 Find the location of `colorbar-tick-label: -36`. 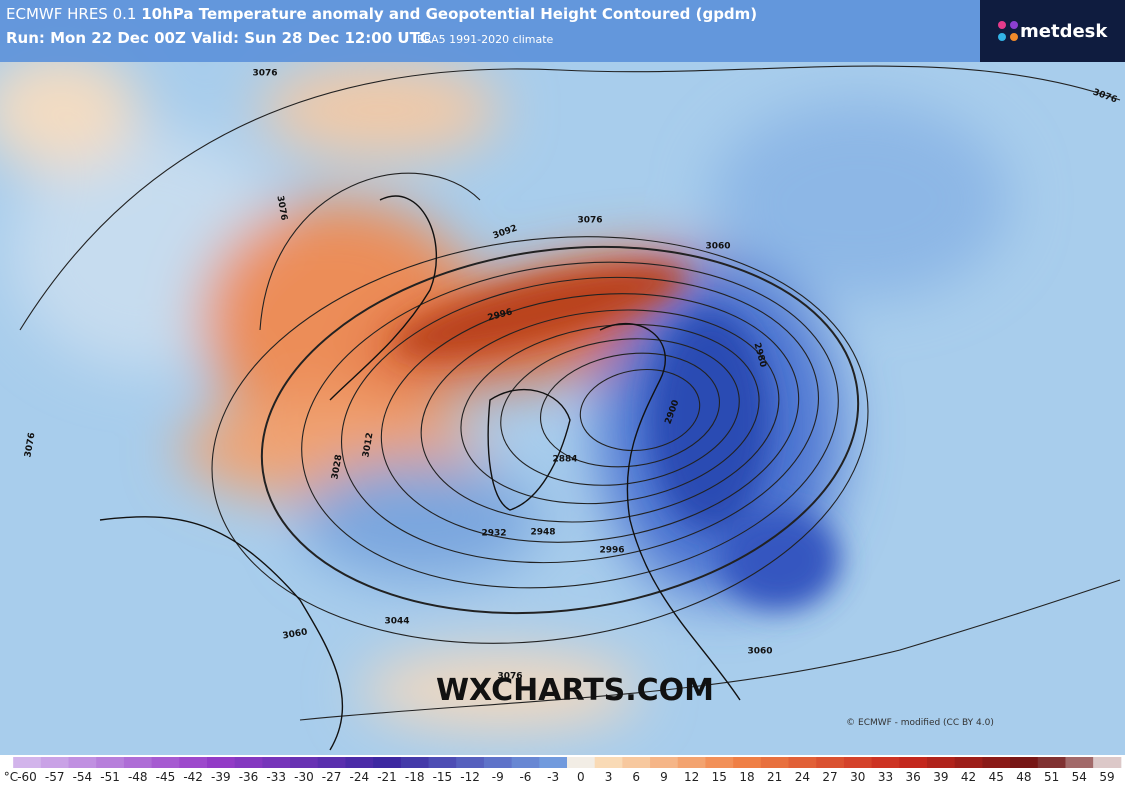

colorbar-tick-label: -36 is located at coordinates (249, 777).